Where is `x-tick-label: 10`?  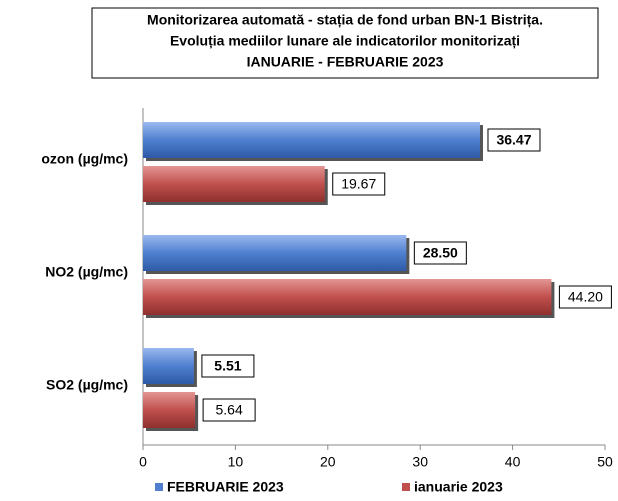 x-tick-label: 10 is located at coordinates (236, 462).